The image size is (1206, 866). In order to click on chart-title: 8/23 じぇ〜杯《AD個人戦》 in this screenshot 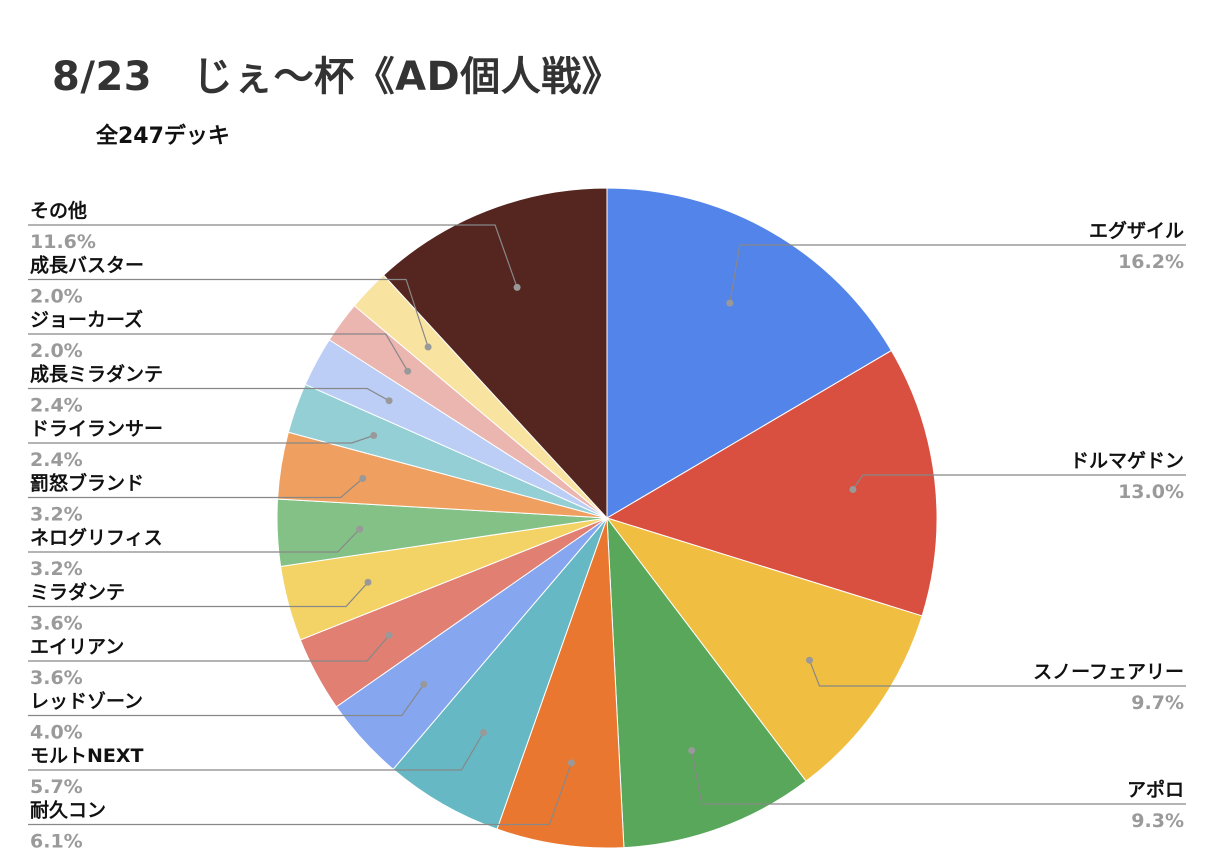, I will do `click(337, 77)`.